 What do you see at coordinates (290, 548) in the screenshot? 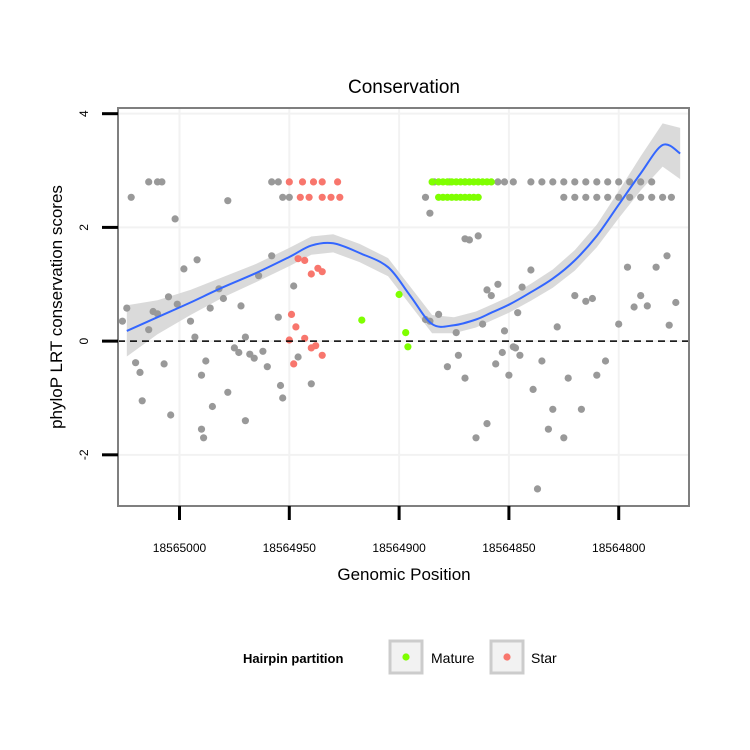
I see `x-tick-label-1: 18564950` at bounding box center [290, 548].